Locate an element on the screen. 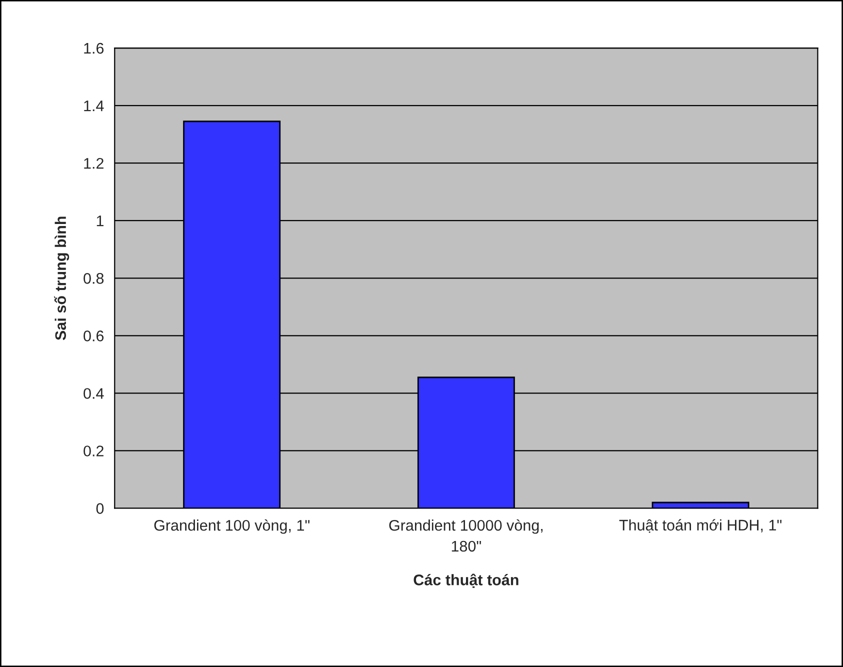 Image resolution: width=843 pixels, height=667 pixels. y-tick-label: 0.8 is located at coordinates (94, 278).